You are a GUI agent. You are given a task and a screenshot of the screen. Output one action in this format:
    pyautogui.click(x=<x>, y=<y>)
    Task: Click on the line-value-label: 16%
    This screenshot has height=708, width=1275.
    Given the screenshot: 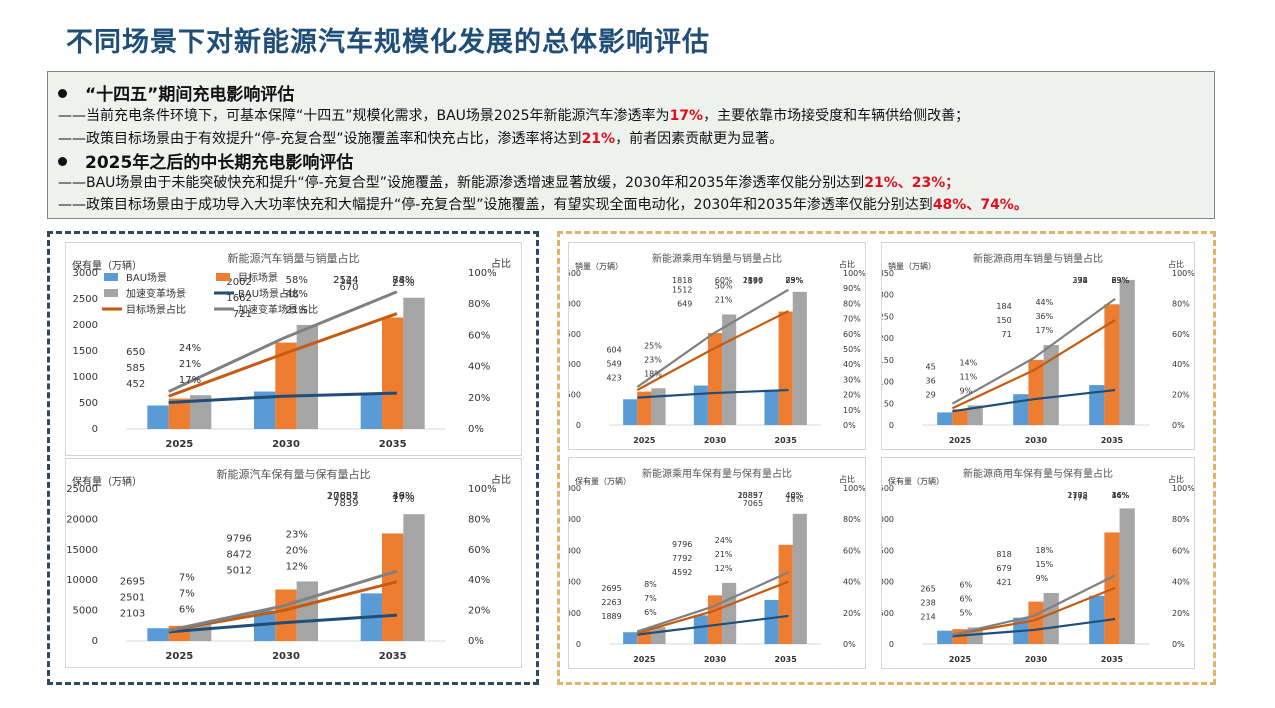 What is the action you would take?
    pyautogui.click(x=1120, y=495)
    